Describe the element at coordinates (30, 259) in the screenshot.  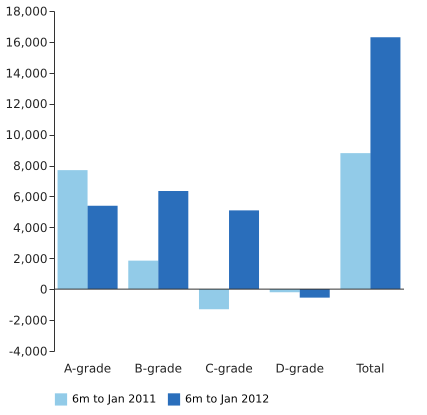
I see `y-tick-label: 2,000` at that location.